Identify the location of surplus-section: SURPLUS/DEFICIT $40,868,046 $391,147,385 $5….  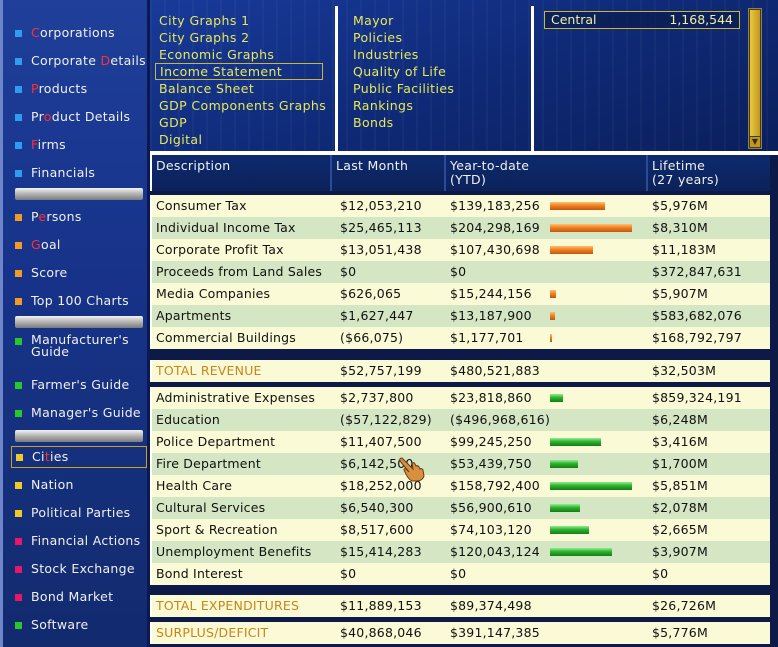
(460, 633).